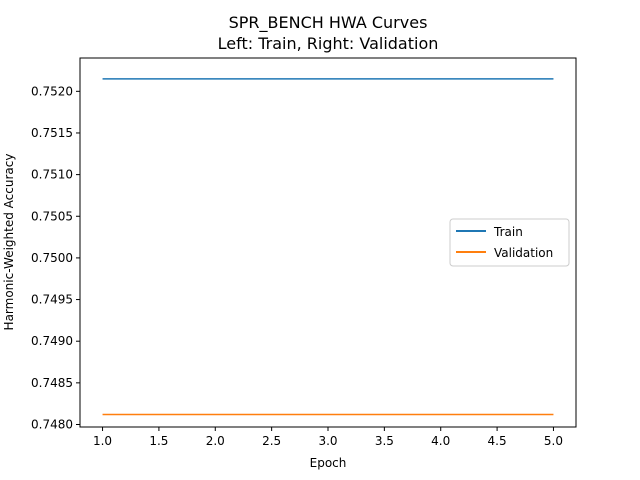 The width and height of the screenshot is (640, 480). Describe the element at coordinates (52, 133) in the screenshot. I see `y-tick-label: 0.7515` at that location.